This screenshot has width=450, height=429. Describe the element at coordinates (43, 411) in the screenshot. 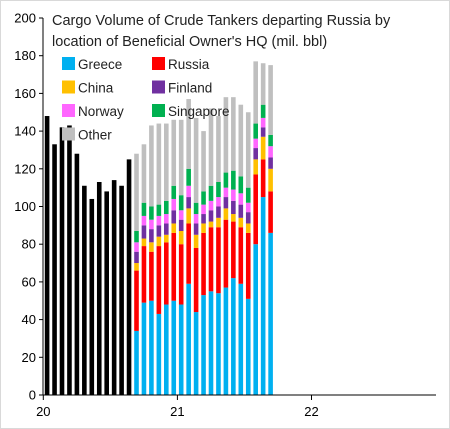

I see `x-tick-label: 20` at that location.